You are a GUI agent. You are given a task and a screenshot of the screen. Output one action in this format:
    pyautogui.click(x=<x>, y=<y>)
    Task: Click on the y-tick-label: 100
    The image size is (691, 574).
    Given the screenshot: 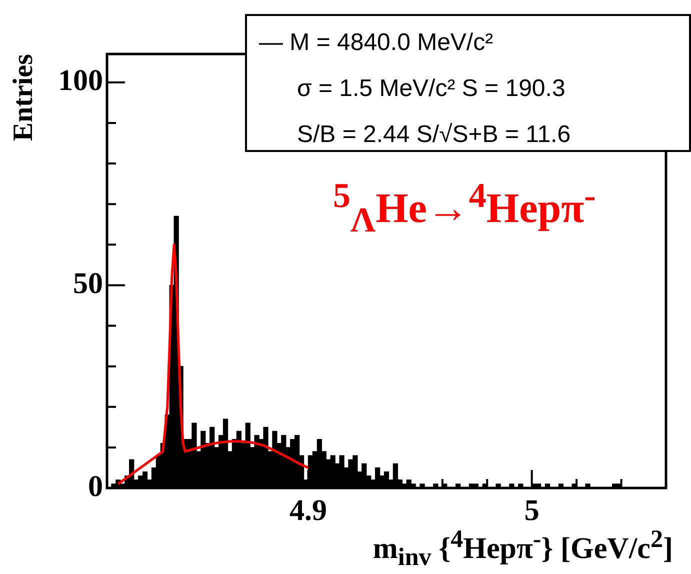 What is the action you would take?
    pyautogui.click(x=80, y=81)
    